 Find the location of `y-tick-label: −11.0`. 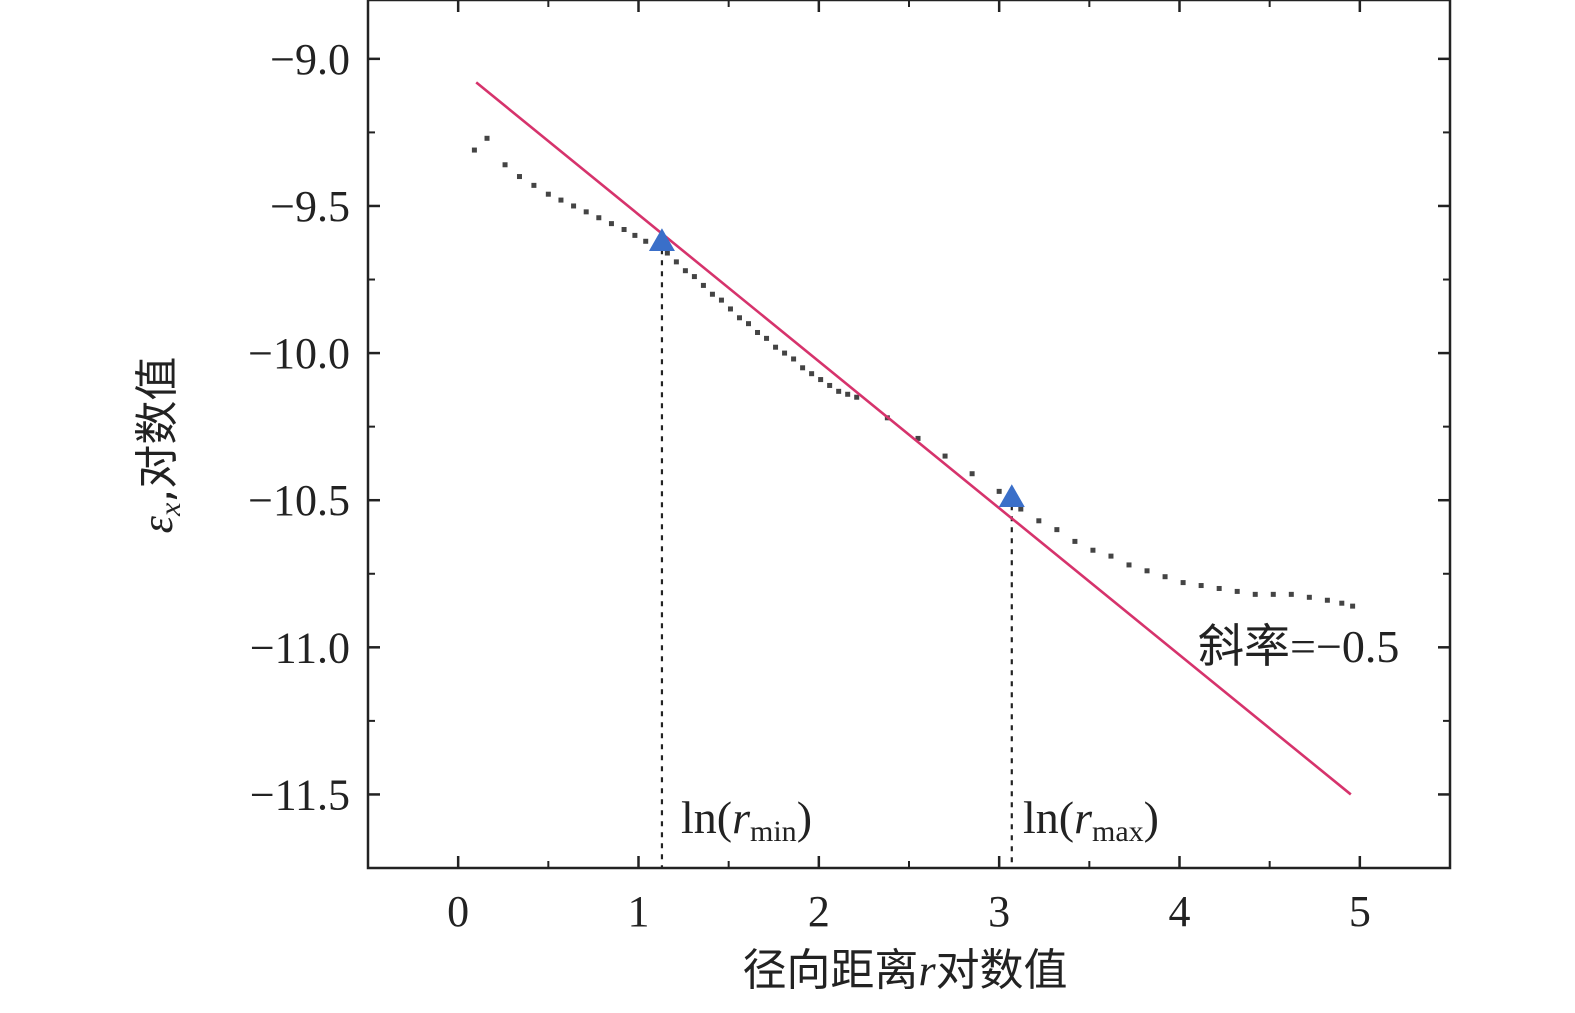

y-tick-label: −11.0 is located at coordinates (300, 647).